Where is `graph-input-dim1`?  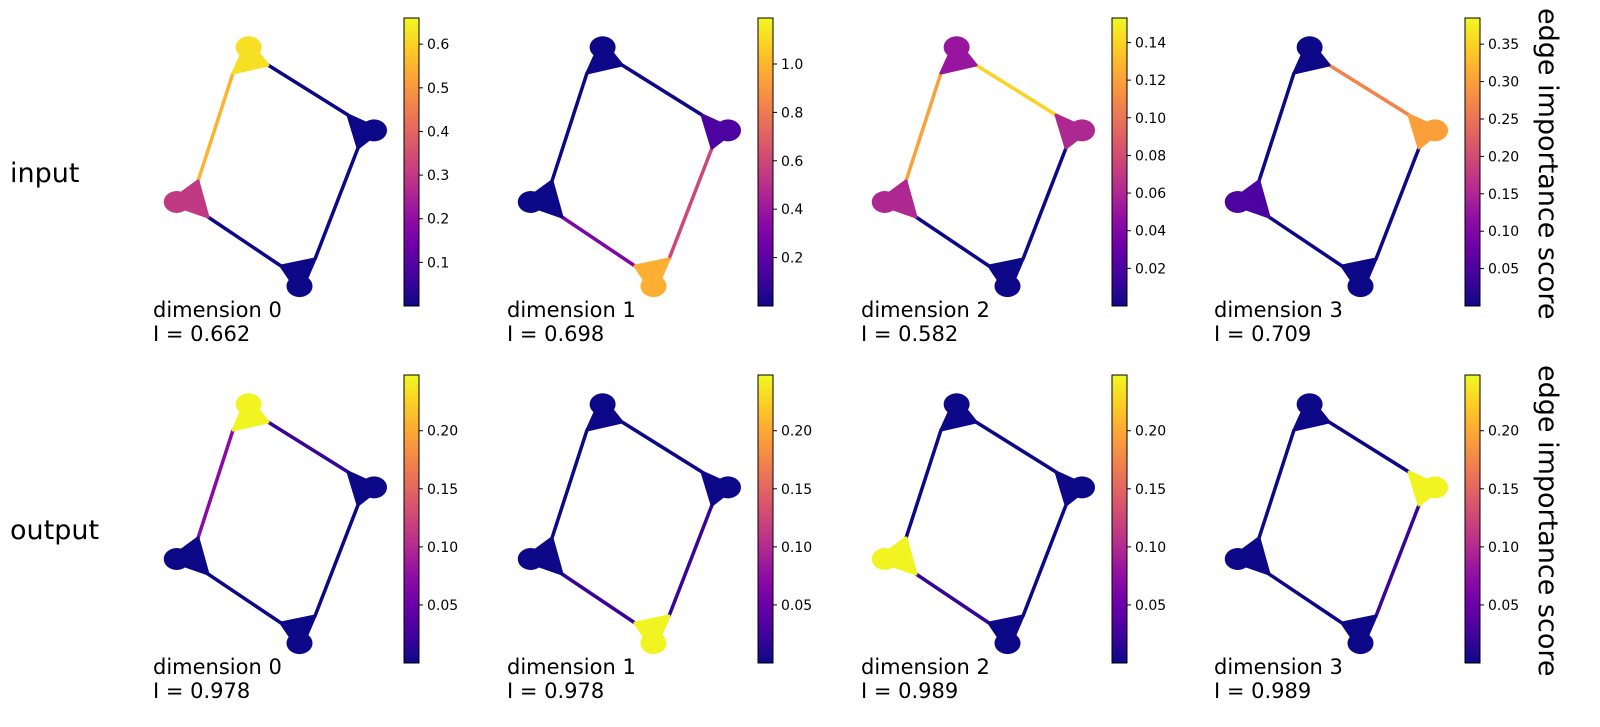 graph-input-dim1 is located at coordinates (629, 167).